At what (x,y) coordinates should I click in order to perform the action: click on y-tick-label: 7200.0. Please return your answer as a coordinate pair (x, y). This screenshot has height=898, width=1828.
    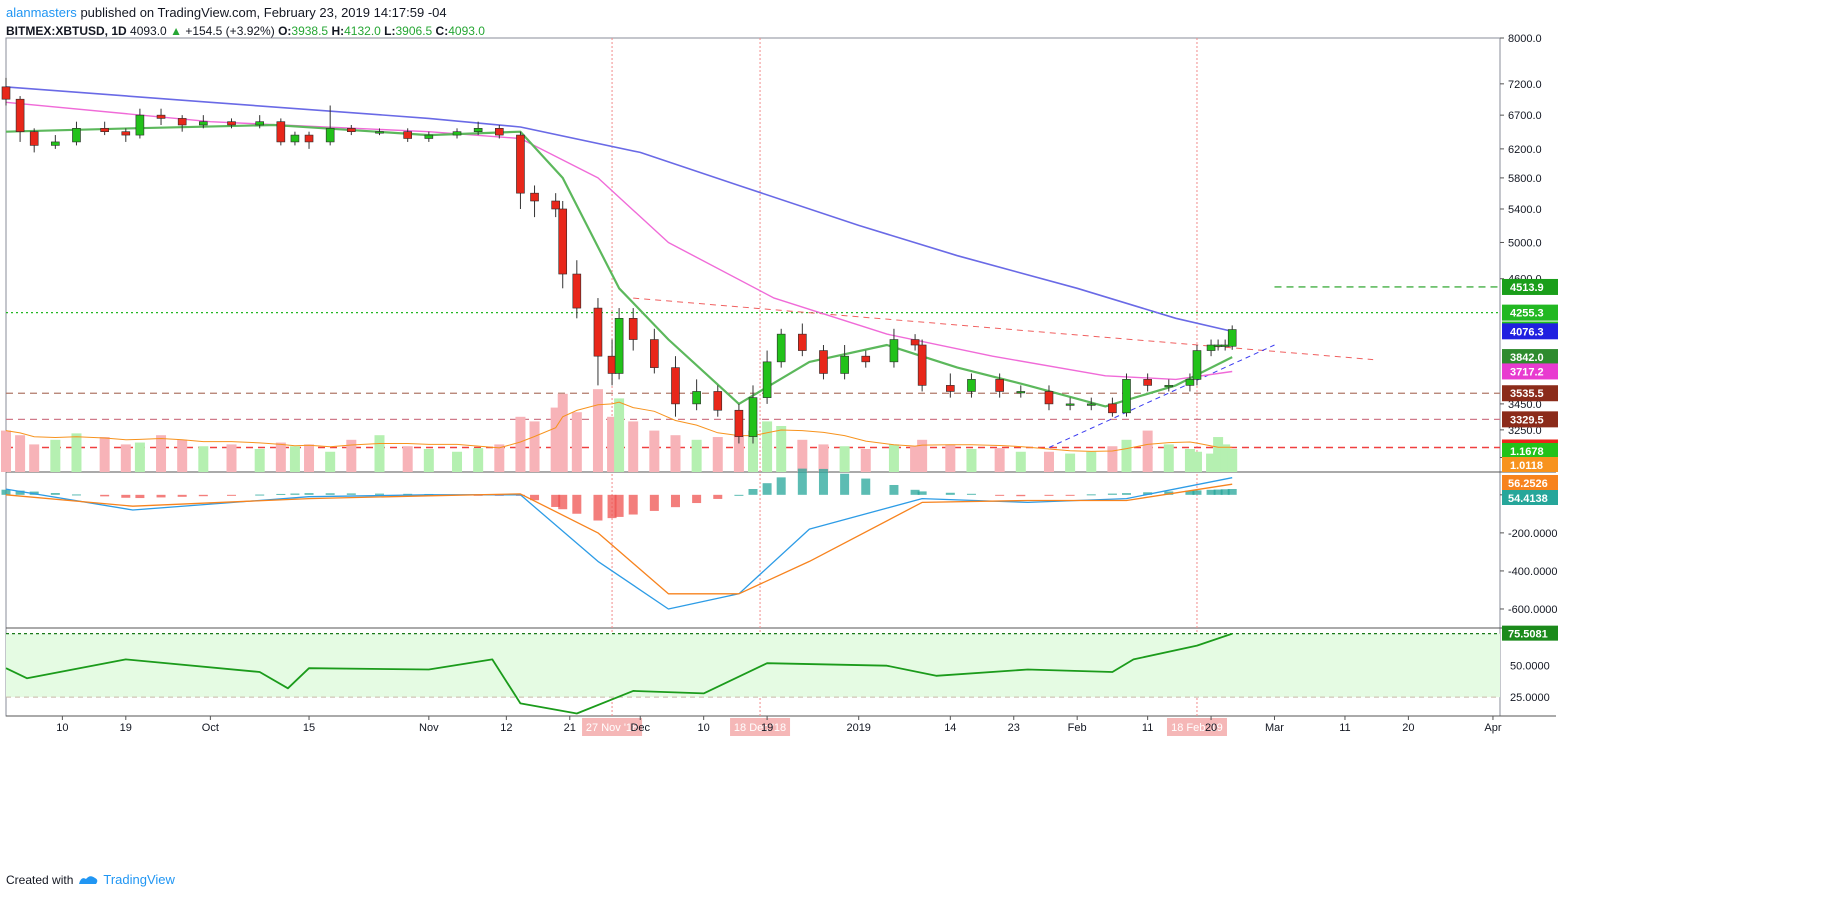
    Looking at the image, I should click on (1525, 85).